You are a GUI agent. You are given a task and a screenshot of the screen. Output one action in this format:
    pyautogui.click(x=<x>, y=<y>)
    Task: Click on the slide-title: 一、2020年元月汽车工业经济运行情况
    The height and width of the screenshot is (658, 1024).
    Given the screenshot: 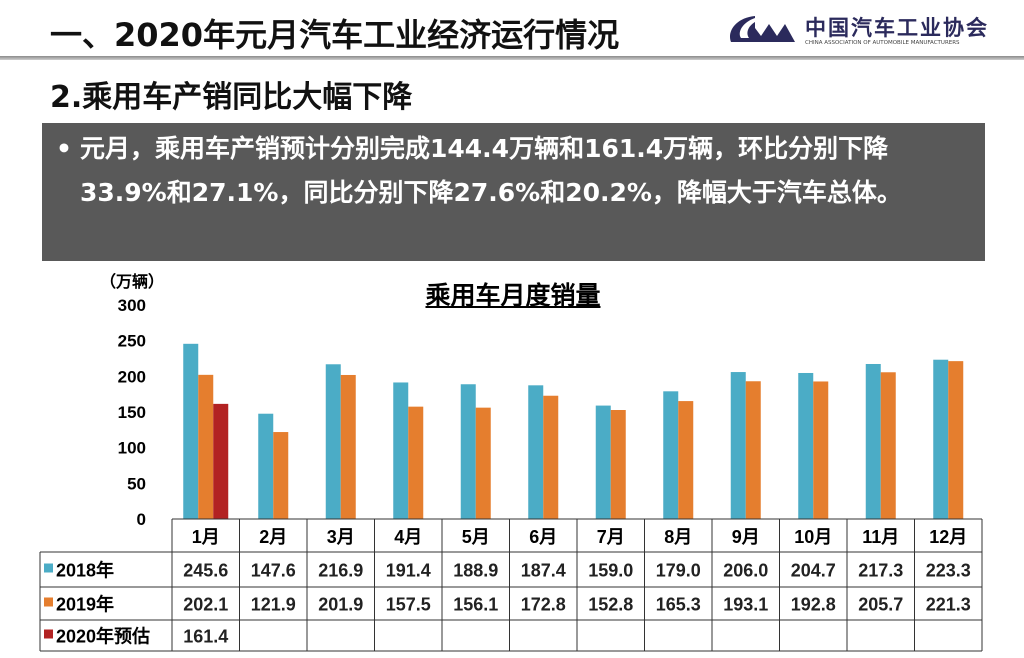 What is the action you would take?
    pyautogui.click(x=335, y=35)
    